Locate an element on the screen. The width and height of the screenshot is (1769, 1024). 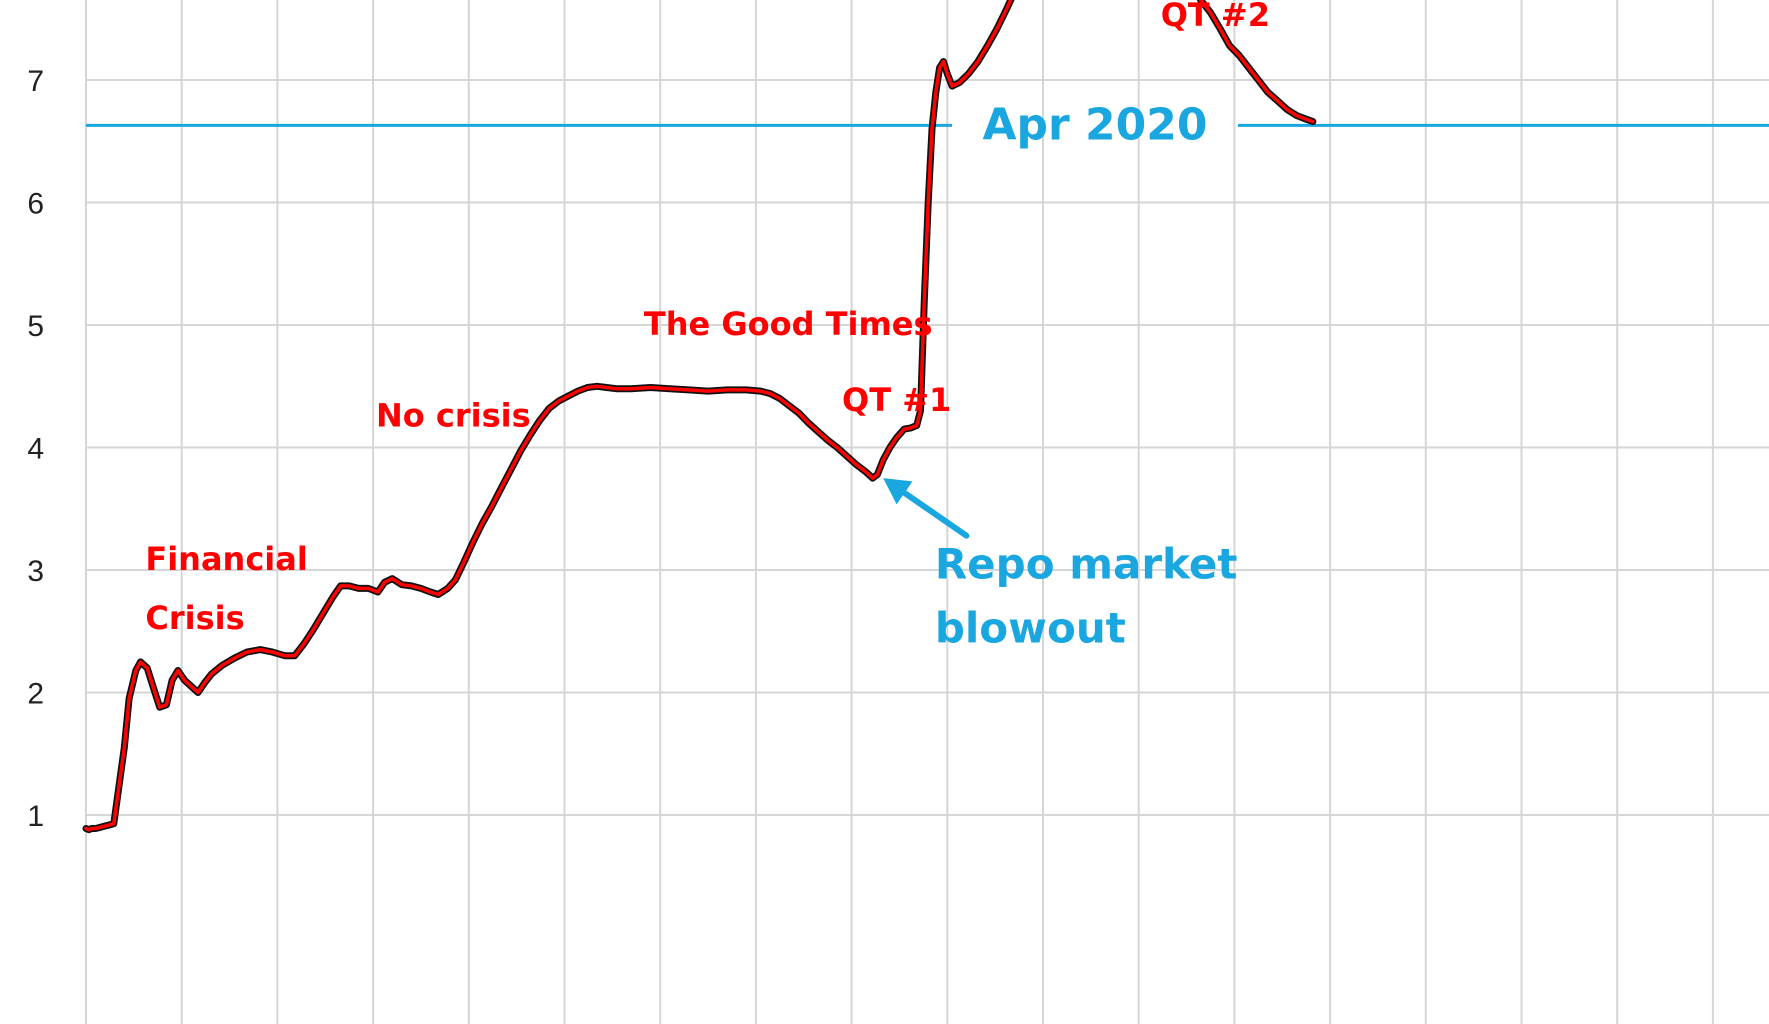
y-tick-labels: 12345678 is located at coordinates (35, 449).